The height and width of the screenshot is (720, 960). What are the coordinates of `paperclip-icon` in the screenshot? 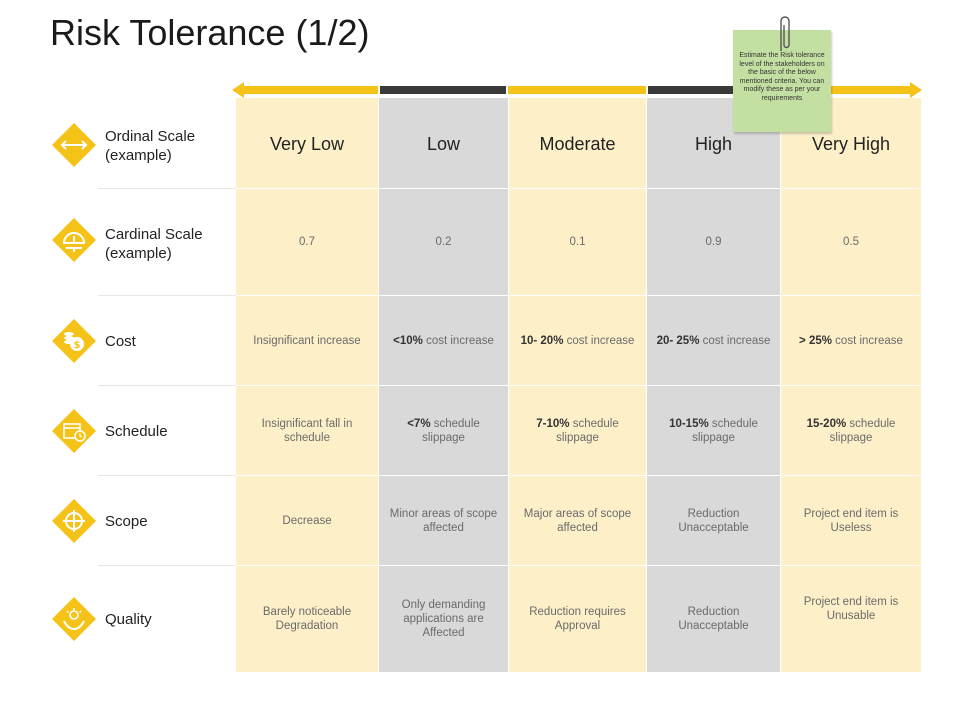 It's located at (785, 33).